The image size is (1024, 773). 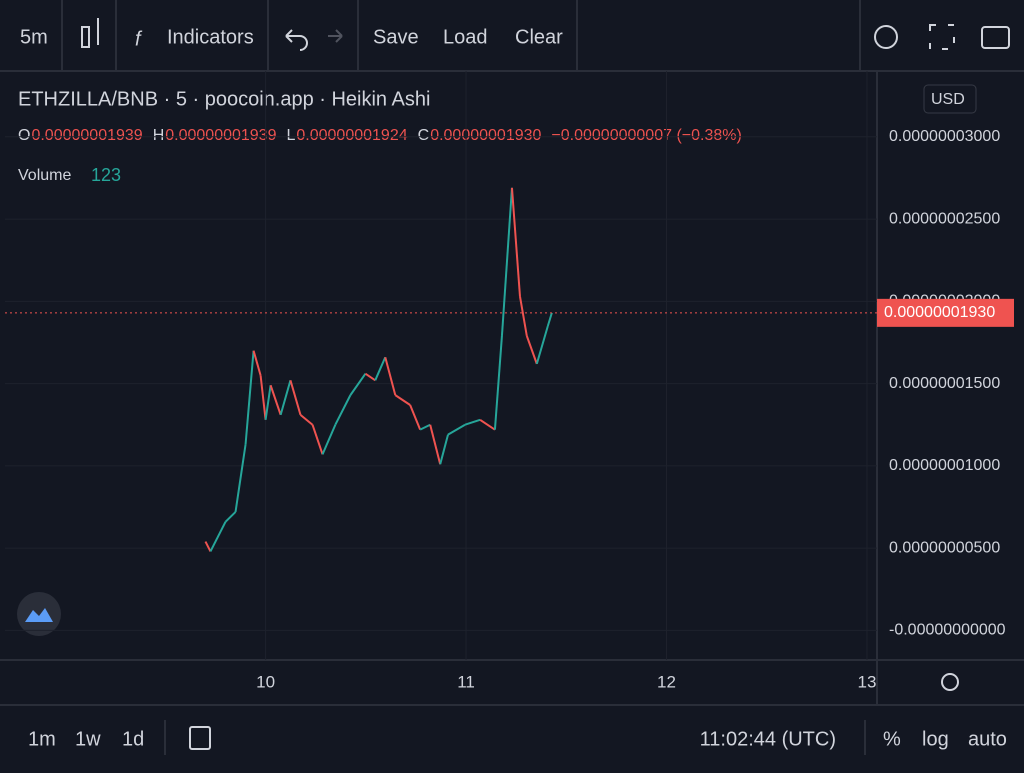 I want to click on range-button: 1m, so click(x=42, y=739).